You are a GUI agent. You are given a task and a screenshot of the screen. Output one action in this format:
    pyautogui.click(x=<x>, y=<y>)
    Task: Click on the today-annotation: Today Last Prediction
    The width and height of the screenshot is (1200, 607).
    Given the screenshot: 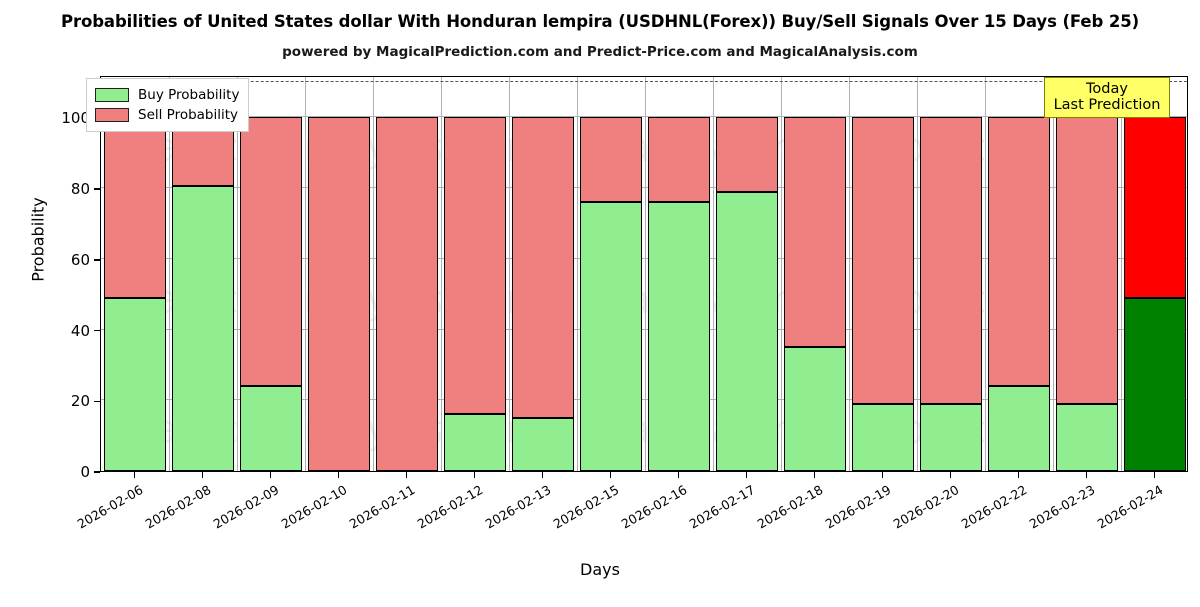 What is the action you would take?
    pyautogui.click(x=1107, y=98)
    